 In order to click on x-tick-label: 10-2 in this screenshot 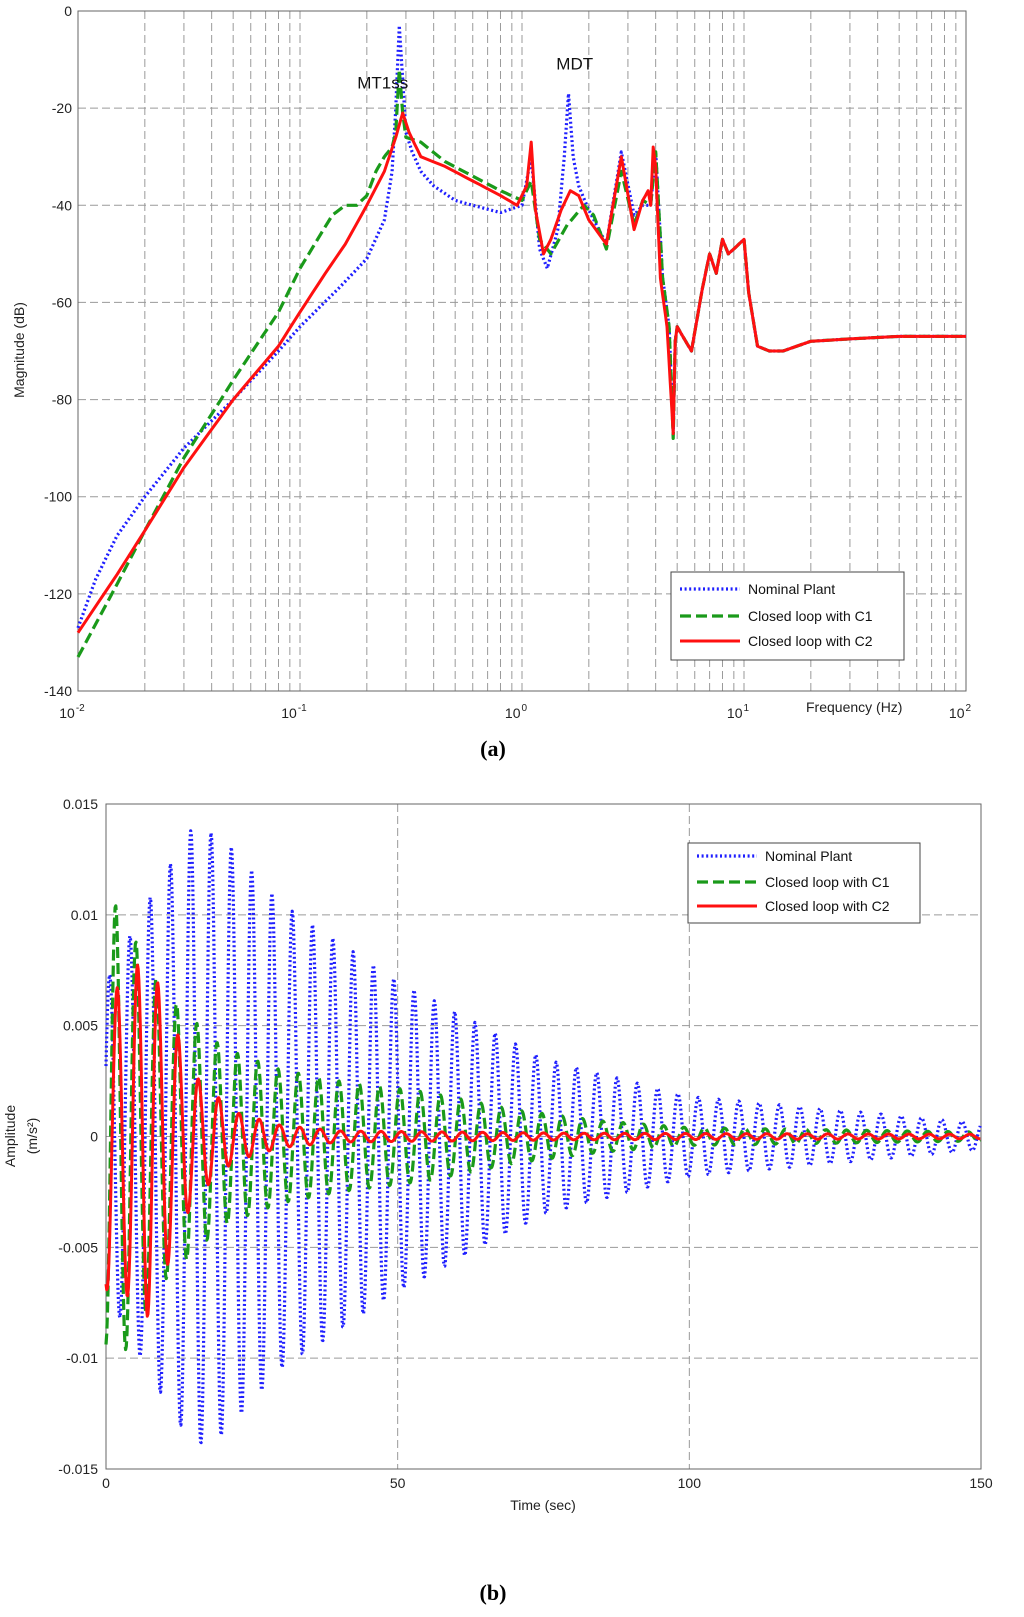, I will do `click(72, 712)`.